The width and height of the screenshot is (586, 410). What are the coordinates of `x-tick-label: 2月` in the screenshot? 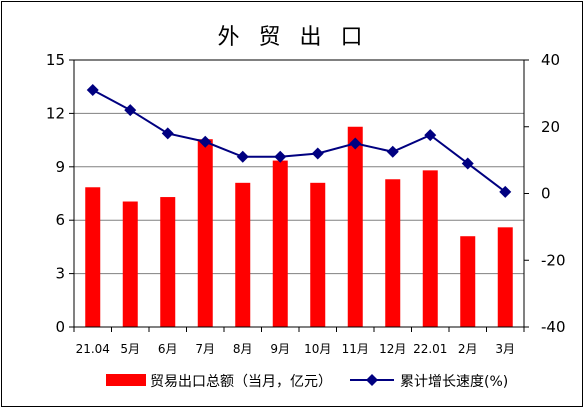 It's located at (468, 349).